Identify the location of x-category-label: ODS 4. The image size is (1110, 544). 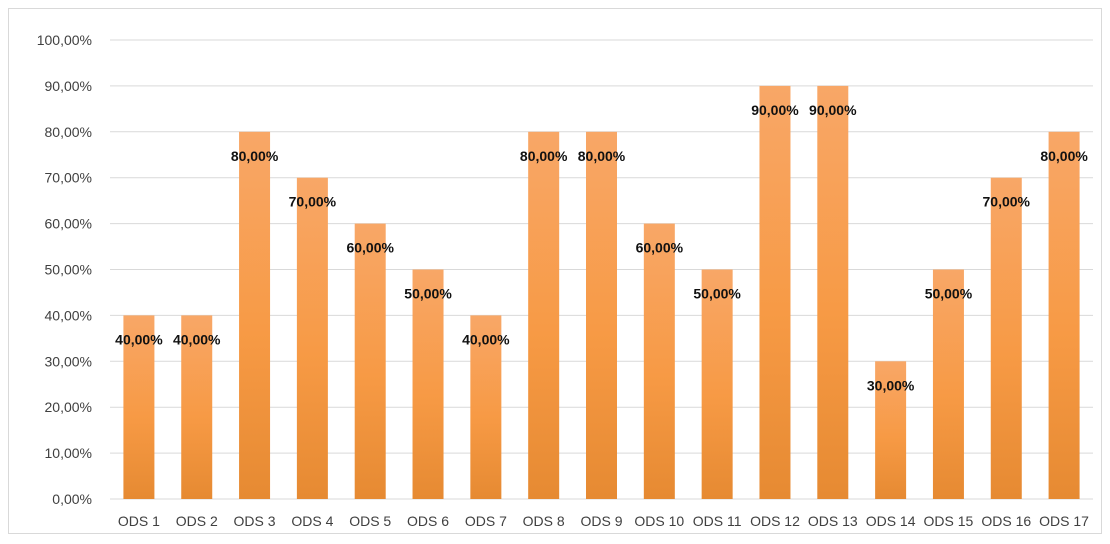
(312, 521).